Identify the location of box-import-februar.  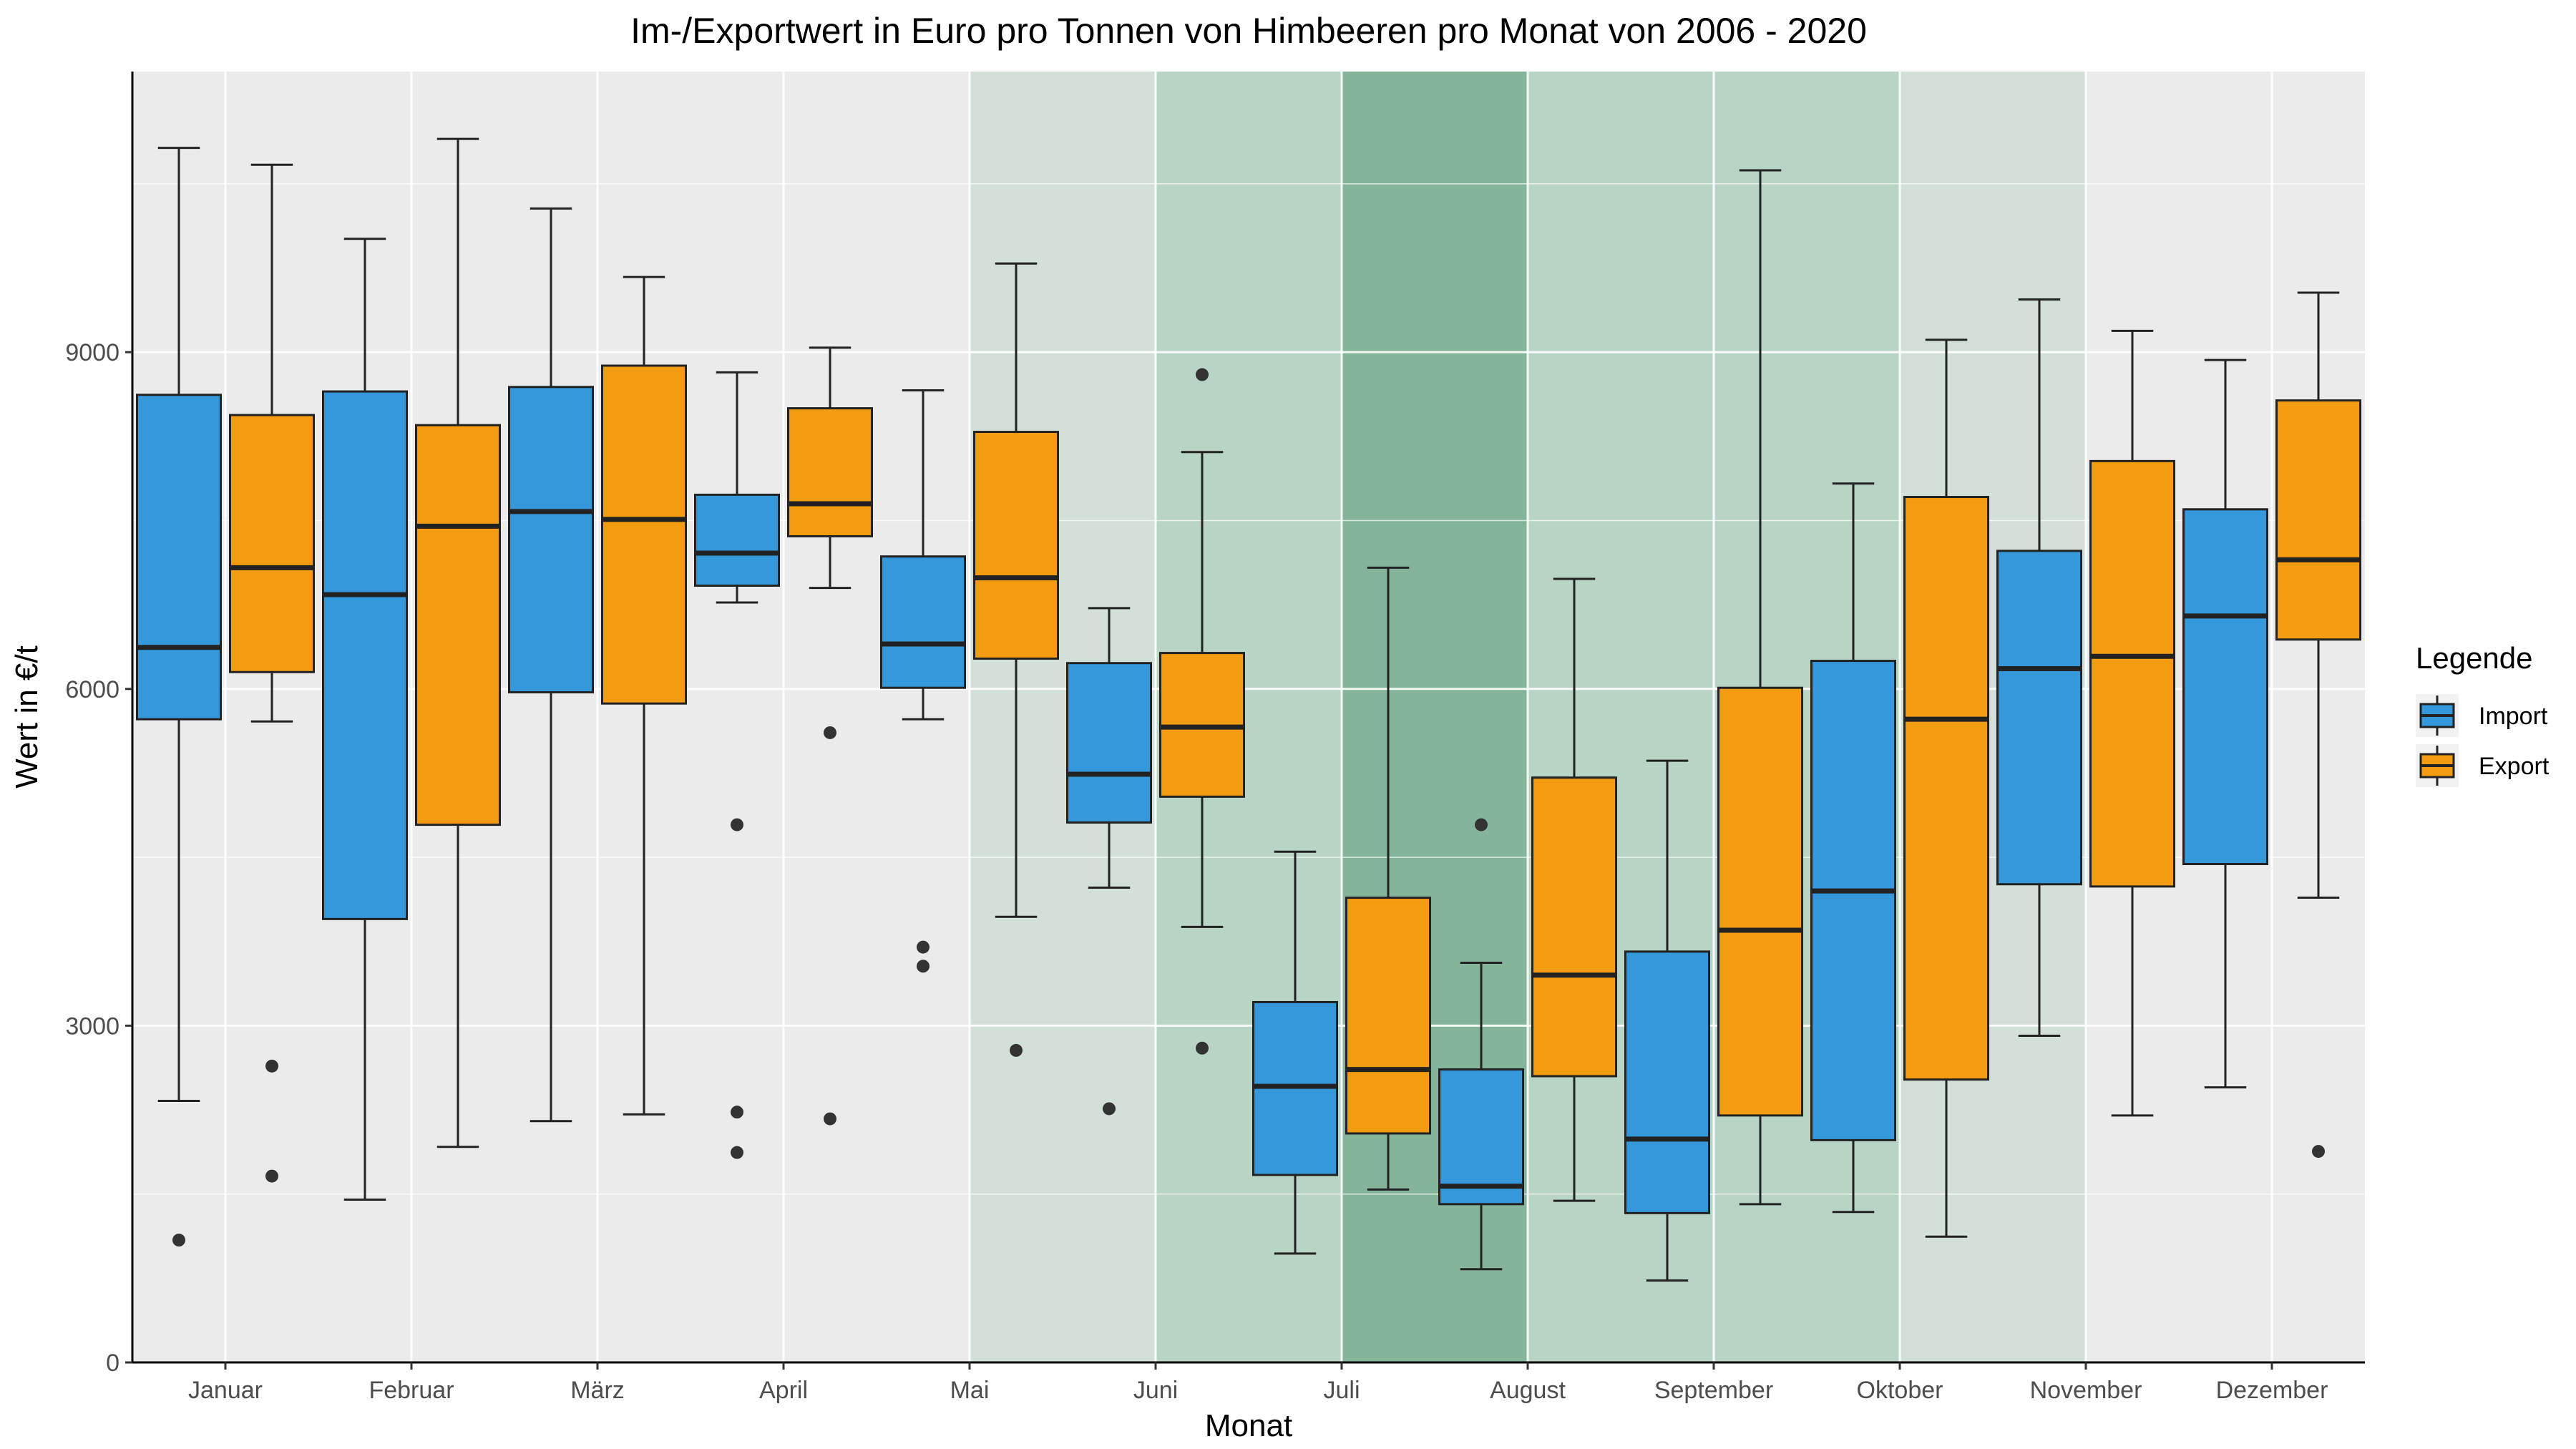
(365, 719).